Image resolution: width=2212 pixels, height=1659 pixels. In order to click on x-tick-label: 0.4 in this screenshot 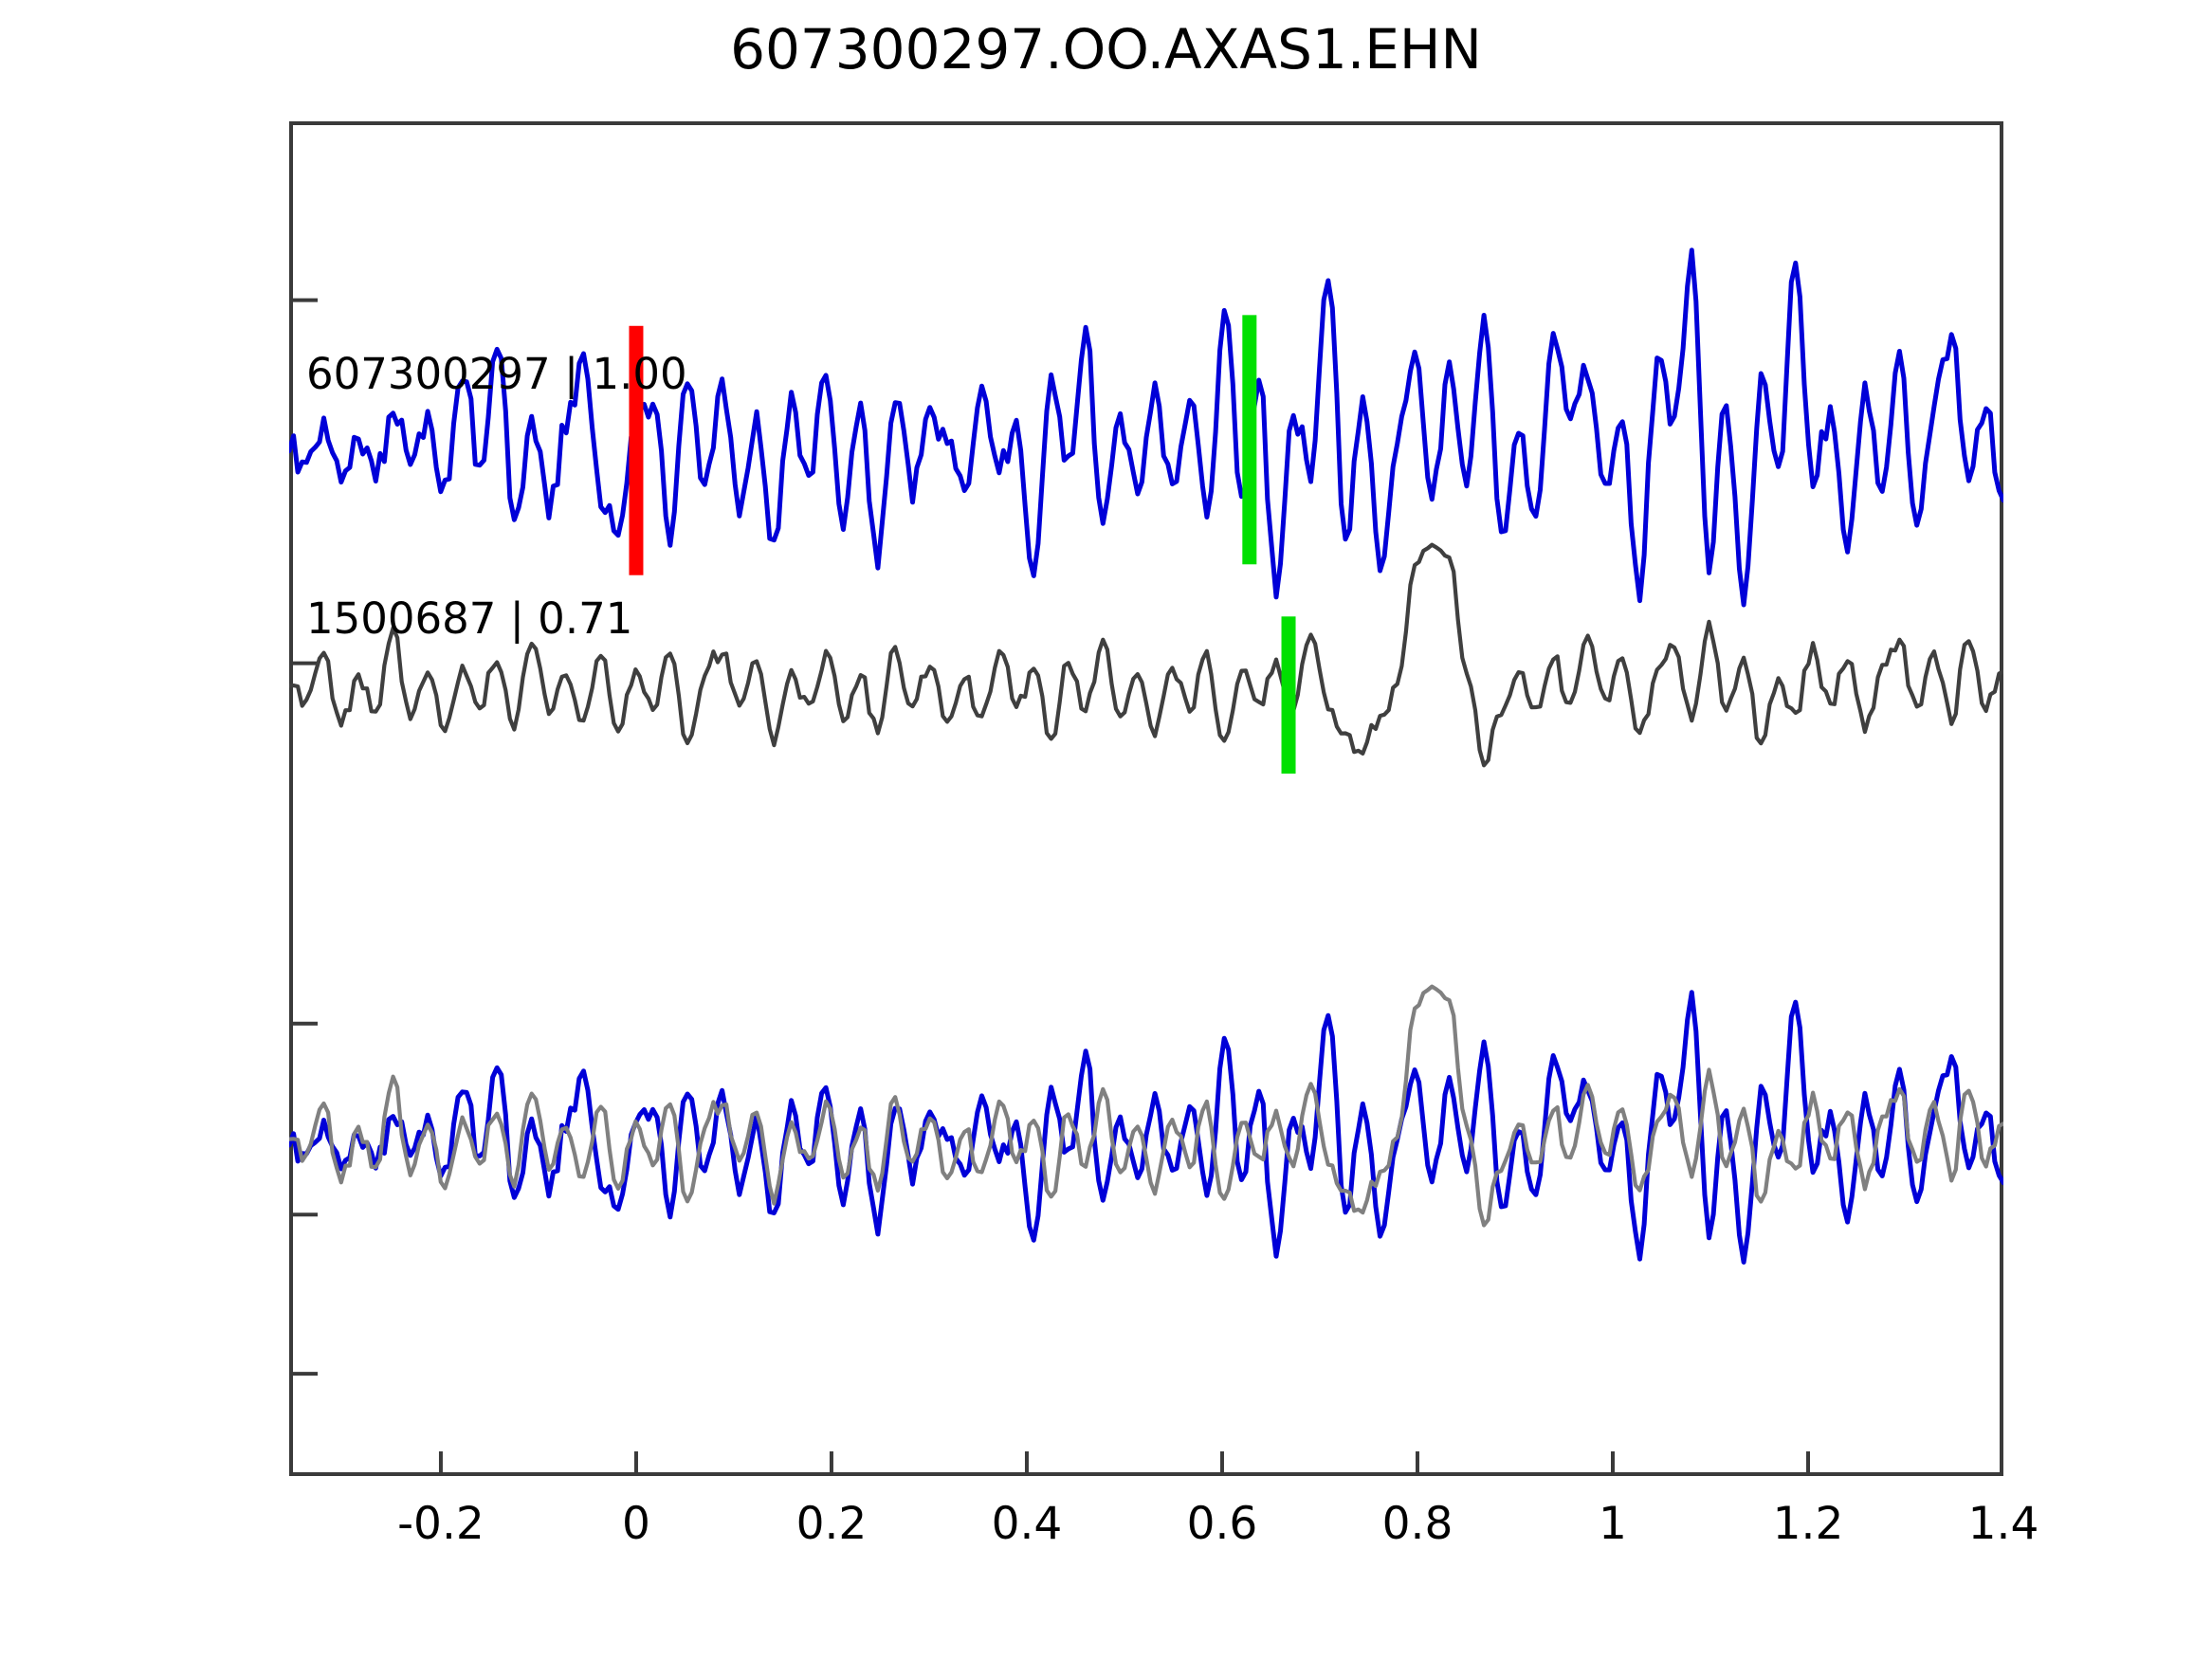, I will do `click(1027, 1524)`.